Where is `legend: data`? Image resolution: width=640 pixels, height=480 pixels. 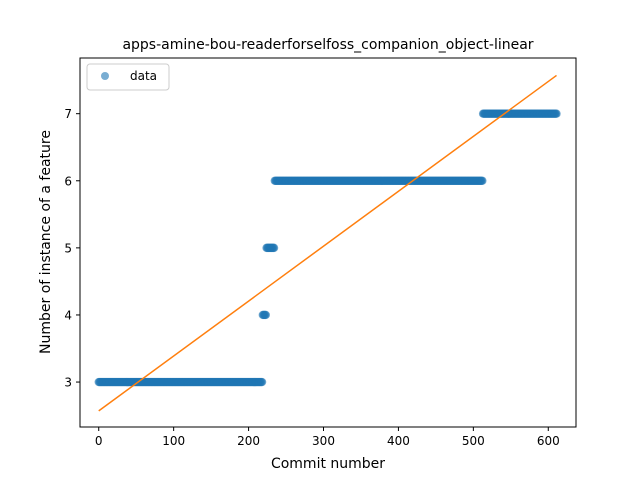
legend: data is located at coordinates (128, 77).